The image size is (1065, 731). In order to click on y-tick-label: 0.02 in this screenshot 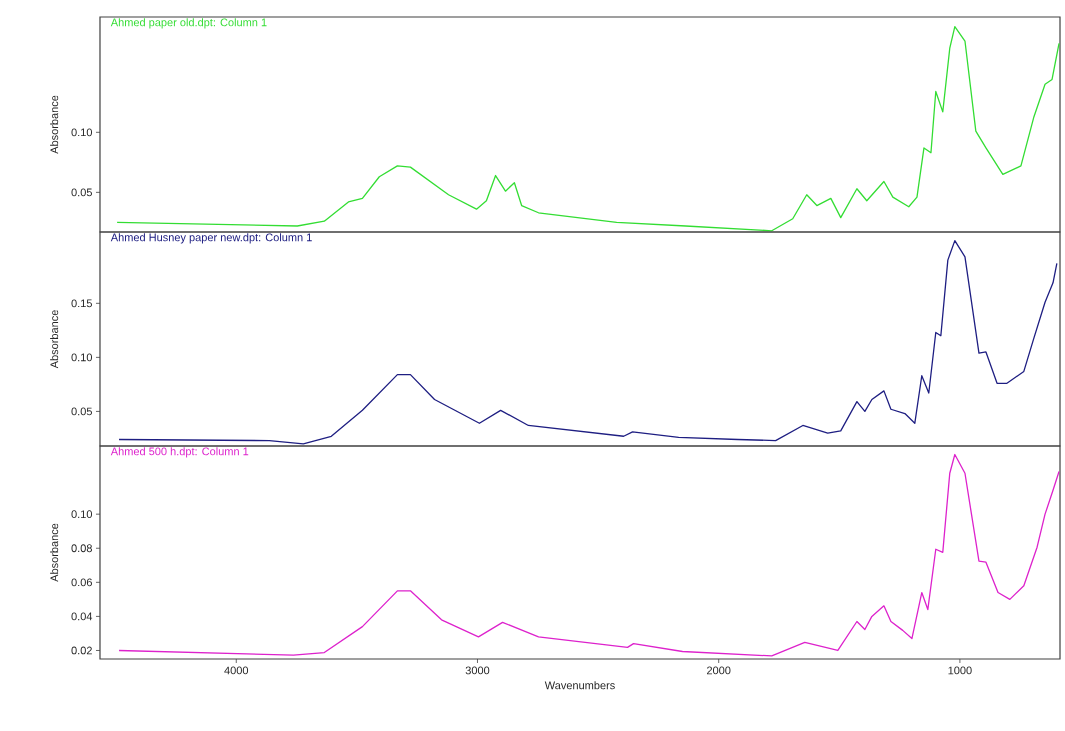, I will do `click(81, 650)`.